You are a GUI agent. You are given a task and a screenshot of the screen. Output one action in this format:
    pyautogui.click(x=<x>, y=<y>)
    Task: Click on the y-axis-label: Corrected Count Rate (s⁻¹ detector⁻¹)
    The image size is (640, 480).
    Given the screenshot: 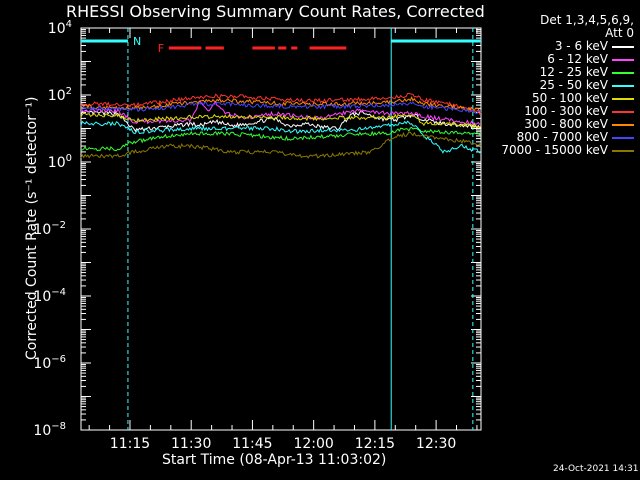 What is the action you would take?
    pyautogui.click(x=32, y=228)
    